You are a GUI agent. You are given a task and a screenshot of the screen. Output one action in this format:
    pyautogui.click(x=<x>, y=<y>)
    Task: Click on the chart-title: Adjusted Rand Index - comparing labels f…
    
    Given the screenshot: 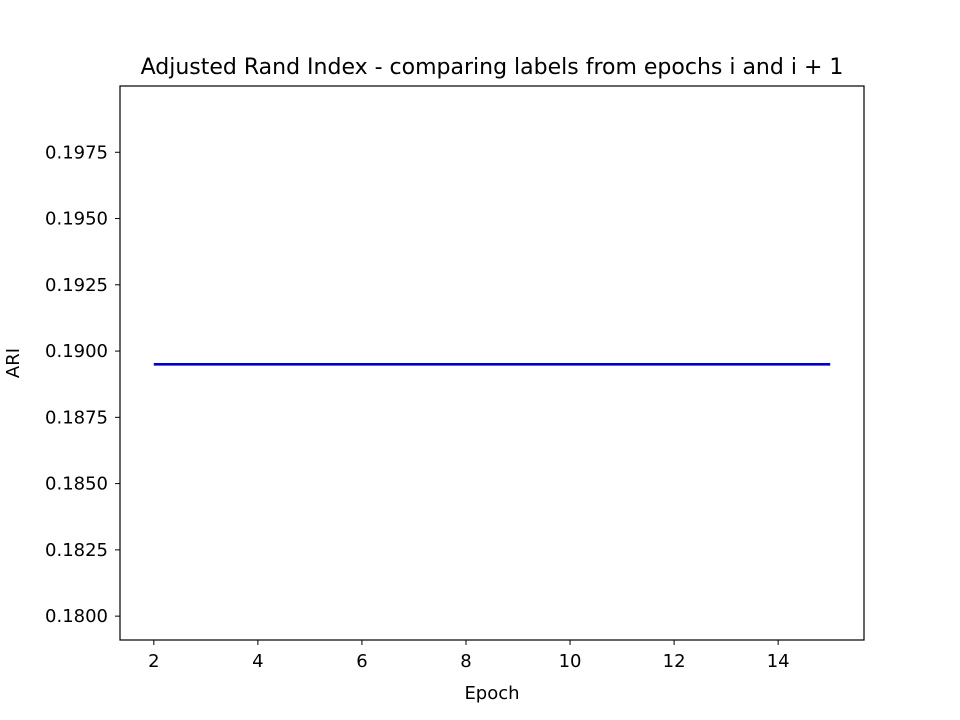 What is the action you would take?
    pyautogui.click(x=492, y=67)
    